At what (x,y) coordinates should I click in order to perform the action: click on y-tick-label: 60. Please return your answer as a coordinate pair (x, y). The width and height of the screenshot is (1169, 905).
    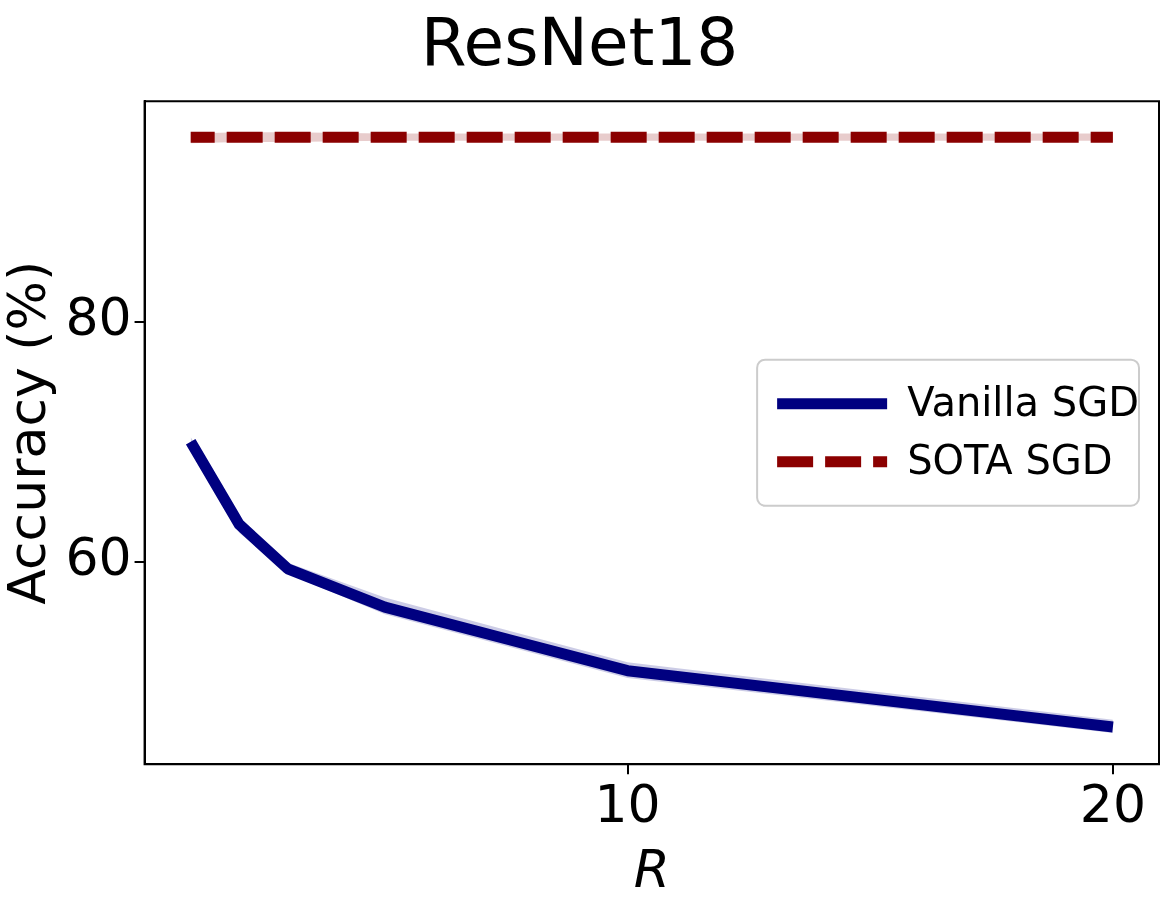
    Looking at the image, I should click on (98, 557).